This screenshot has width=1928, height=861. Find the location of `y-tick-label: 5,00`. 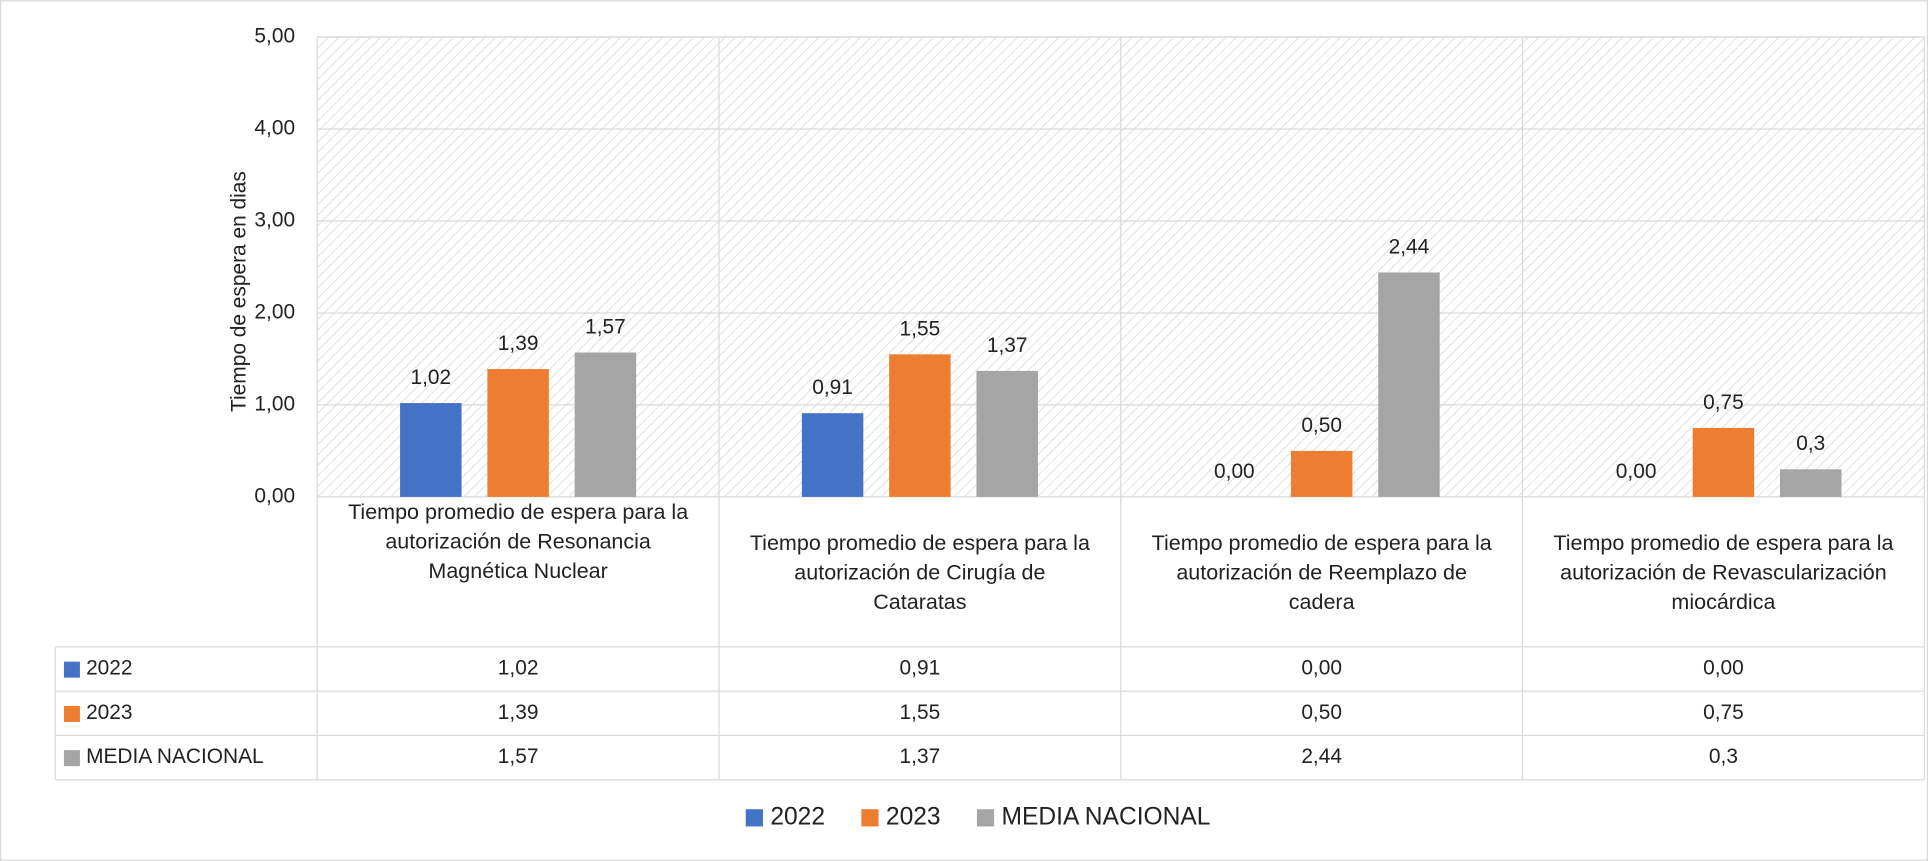

y-tick-label: 5,00 is located at coordinates (274, 36).